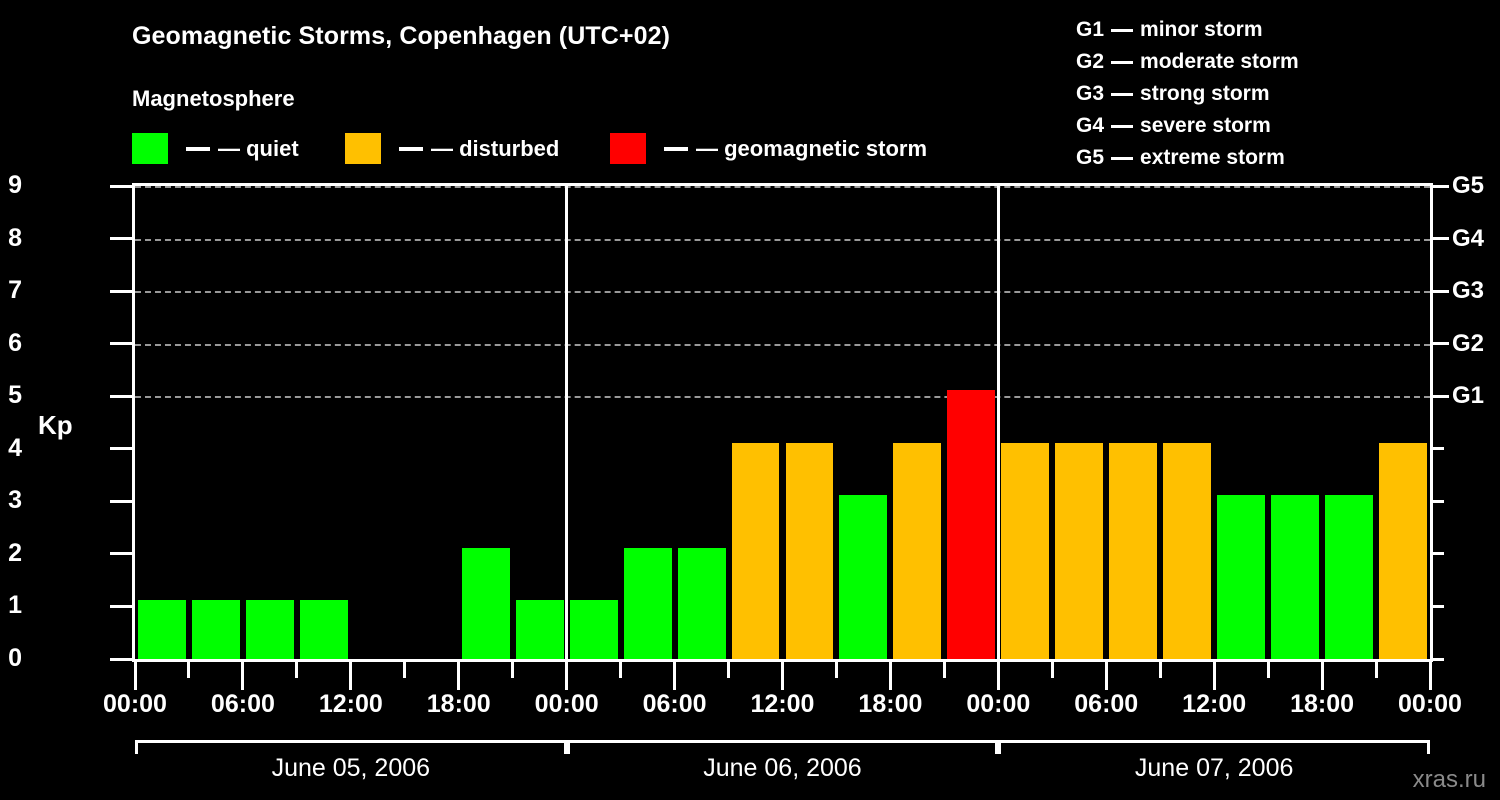 This screenshot has width=1500, height=800. Describe the element at coordinates (458, 704) in the screenshot. I see `x-tick-label-3: 18:00` at that location.